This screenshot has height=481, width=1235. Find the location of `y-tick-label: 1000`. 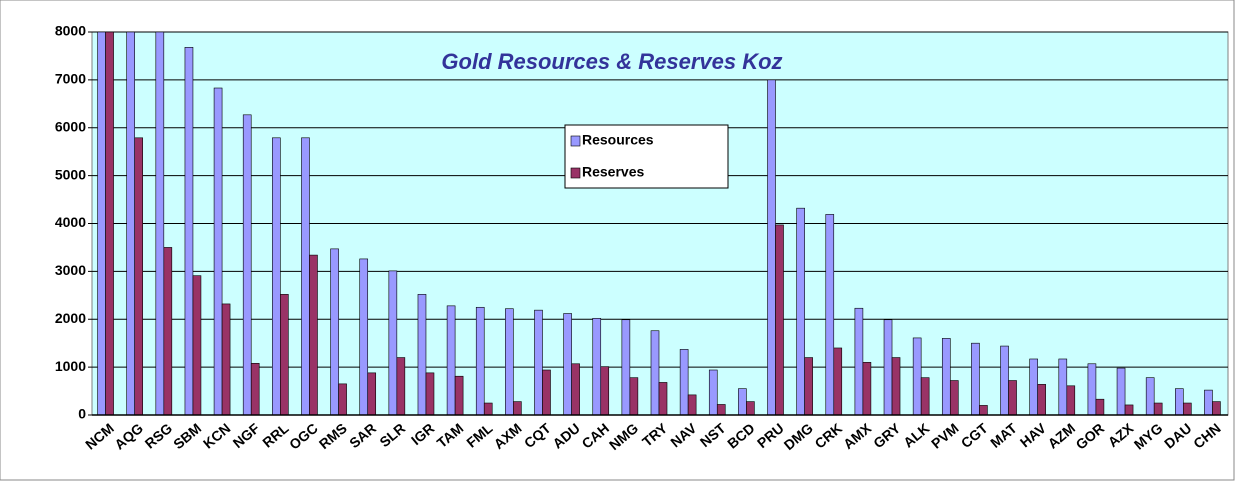

y-tick-label: 1000 is located at coordinates (70, 366).